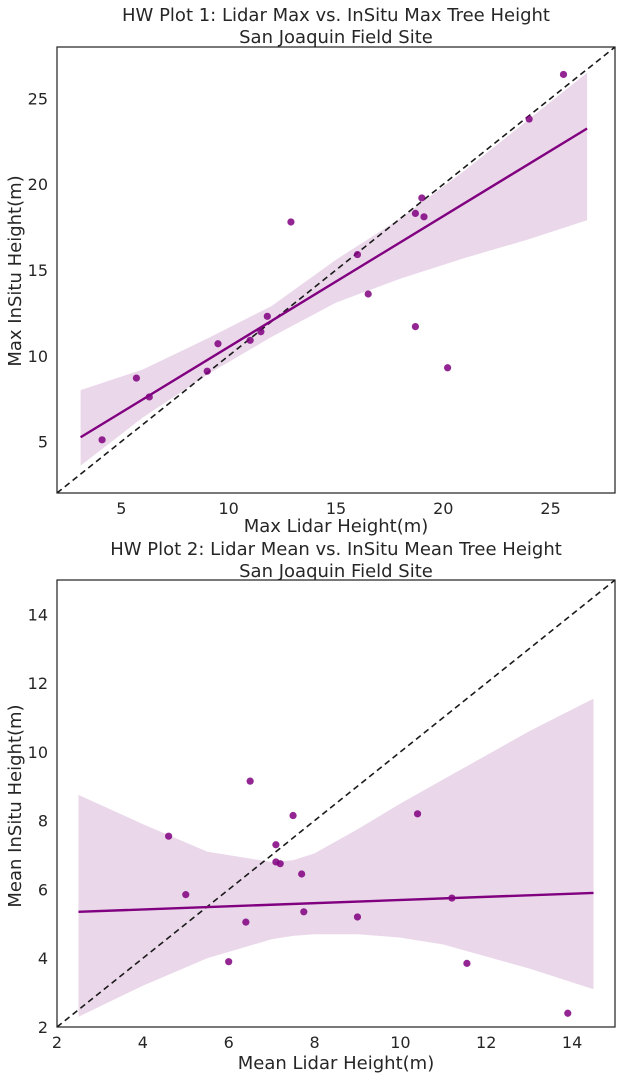  I want to click on y-tick-label: 5, so click(43, 442).